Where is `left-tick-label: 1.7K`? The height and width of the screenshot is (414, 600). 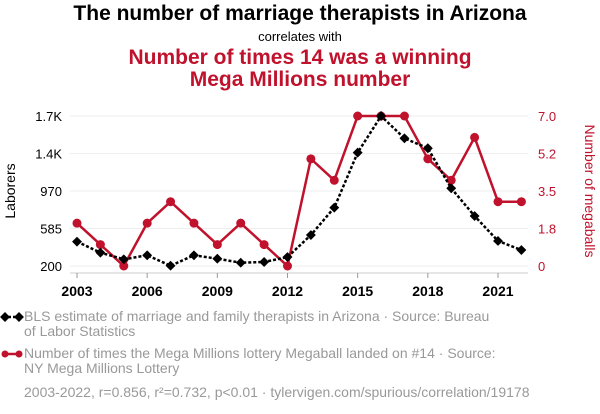 left-tick-label: 1.7K is located at coordinates (48, 116).